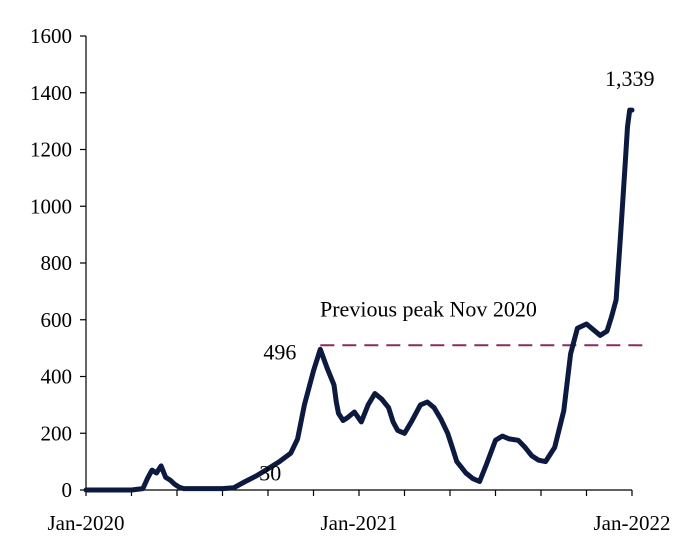 The height and width of the screenshot is (558, 700). Describe the element at coordinates (57, 320) in the screenshot. I see `y-tick-label: 600` at that location.